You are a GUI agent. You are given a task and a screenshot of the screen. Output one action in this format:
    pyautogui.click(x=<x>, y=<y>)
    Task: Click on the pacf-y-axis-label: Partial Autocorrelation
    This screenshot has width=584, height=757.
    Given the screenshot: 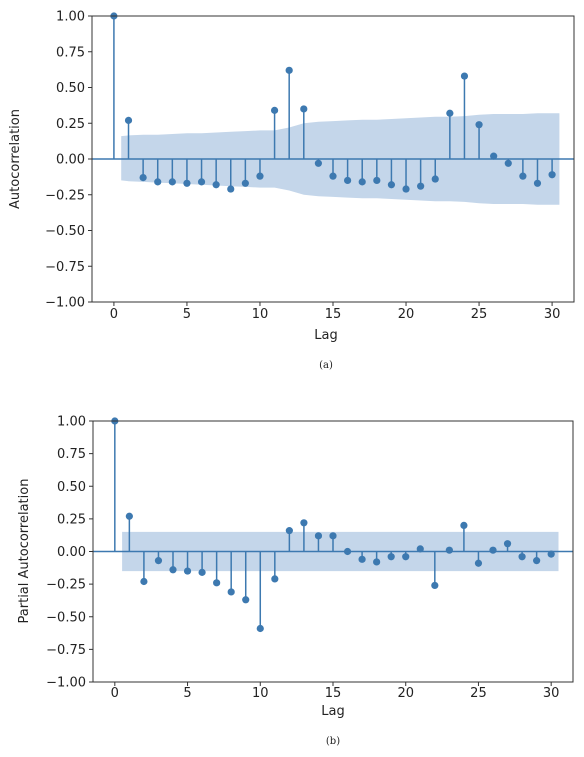 What is the action you would take?
    pyautogui.click(x=24, y=551)
    